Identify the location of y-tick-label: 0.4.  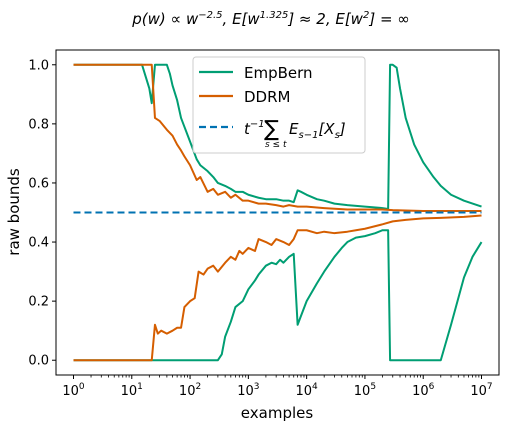
(38, 243).